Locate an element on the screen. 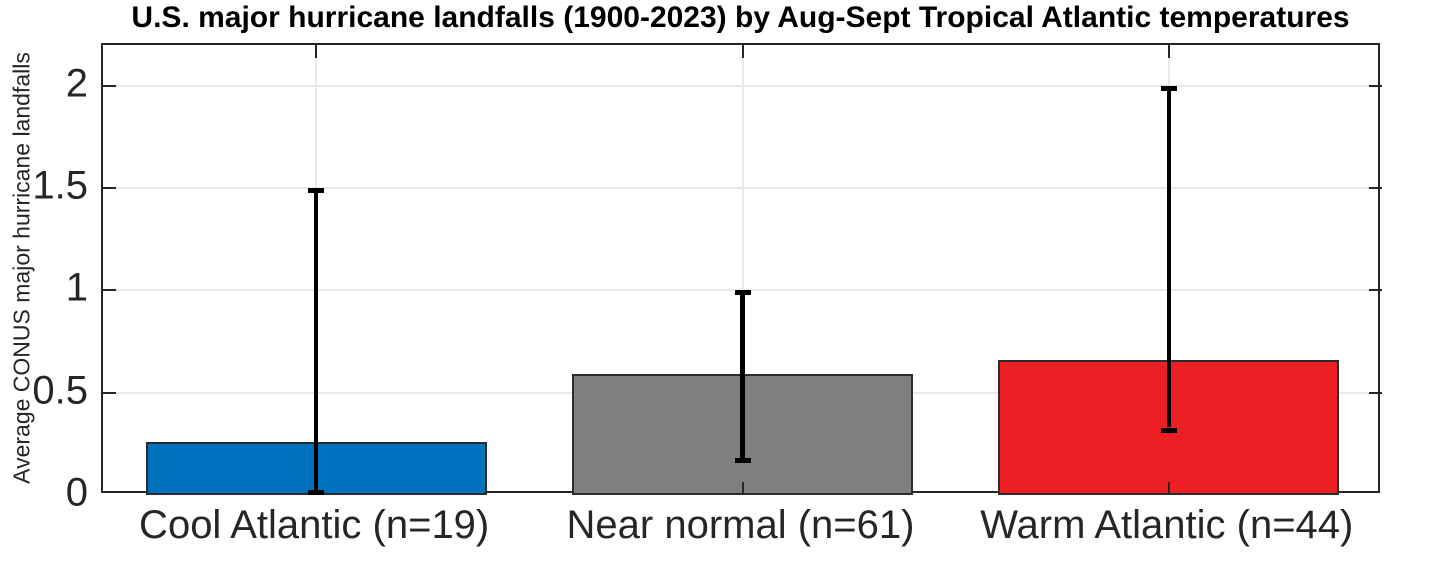 This screenshot has height=568, width=1456. y-tick-label: 2 is located at coordinates (76, 83).